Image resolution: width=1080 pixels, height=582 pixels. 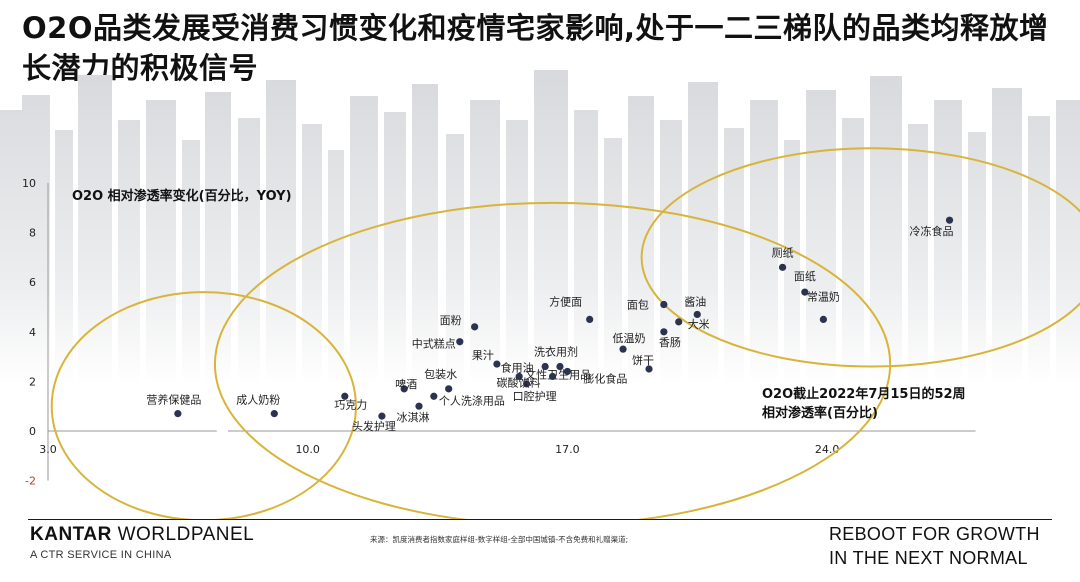 I want to click on data-label: 低温奶, so click(x=629, y=338).